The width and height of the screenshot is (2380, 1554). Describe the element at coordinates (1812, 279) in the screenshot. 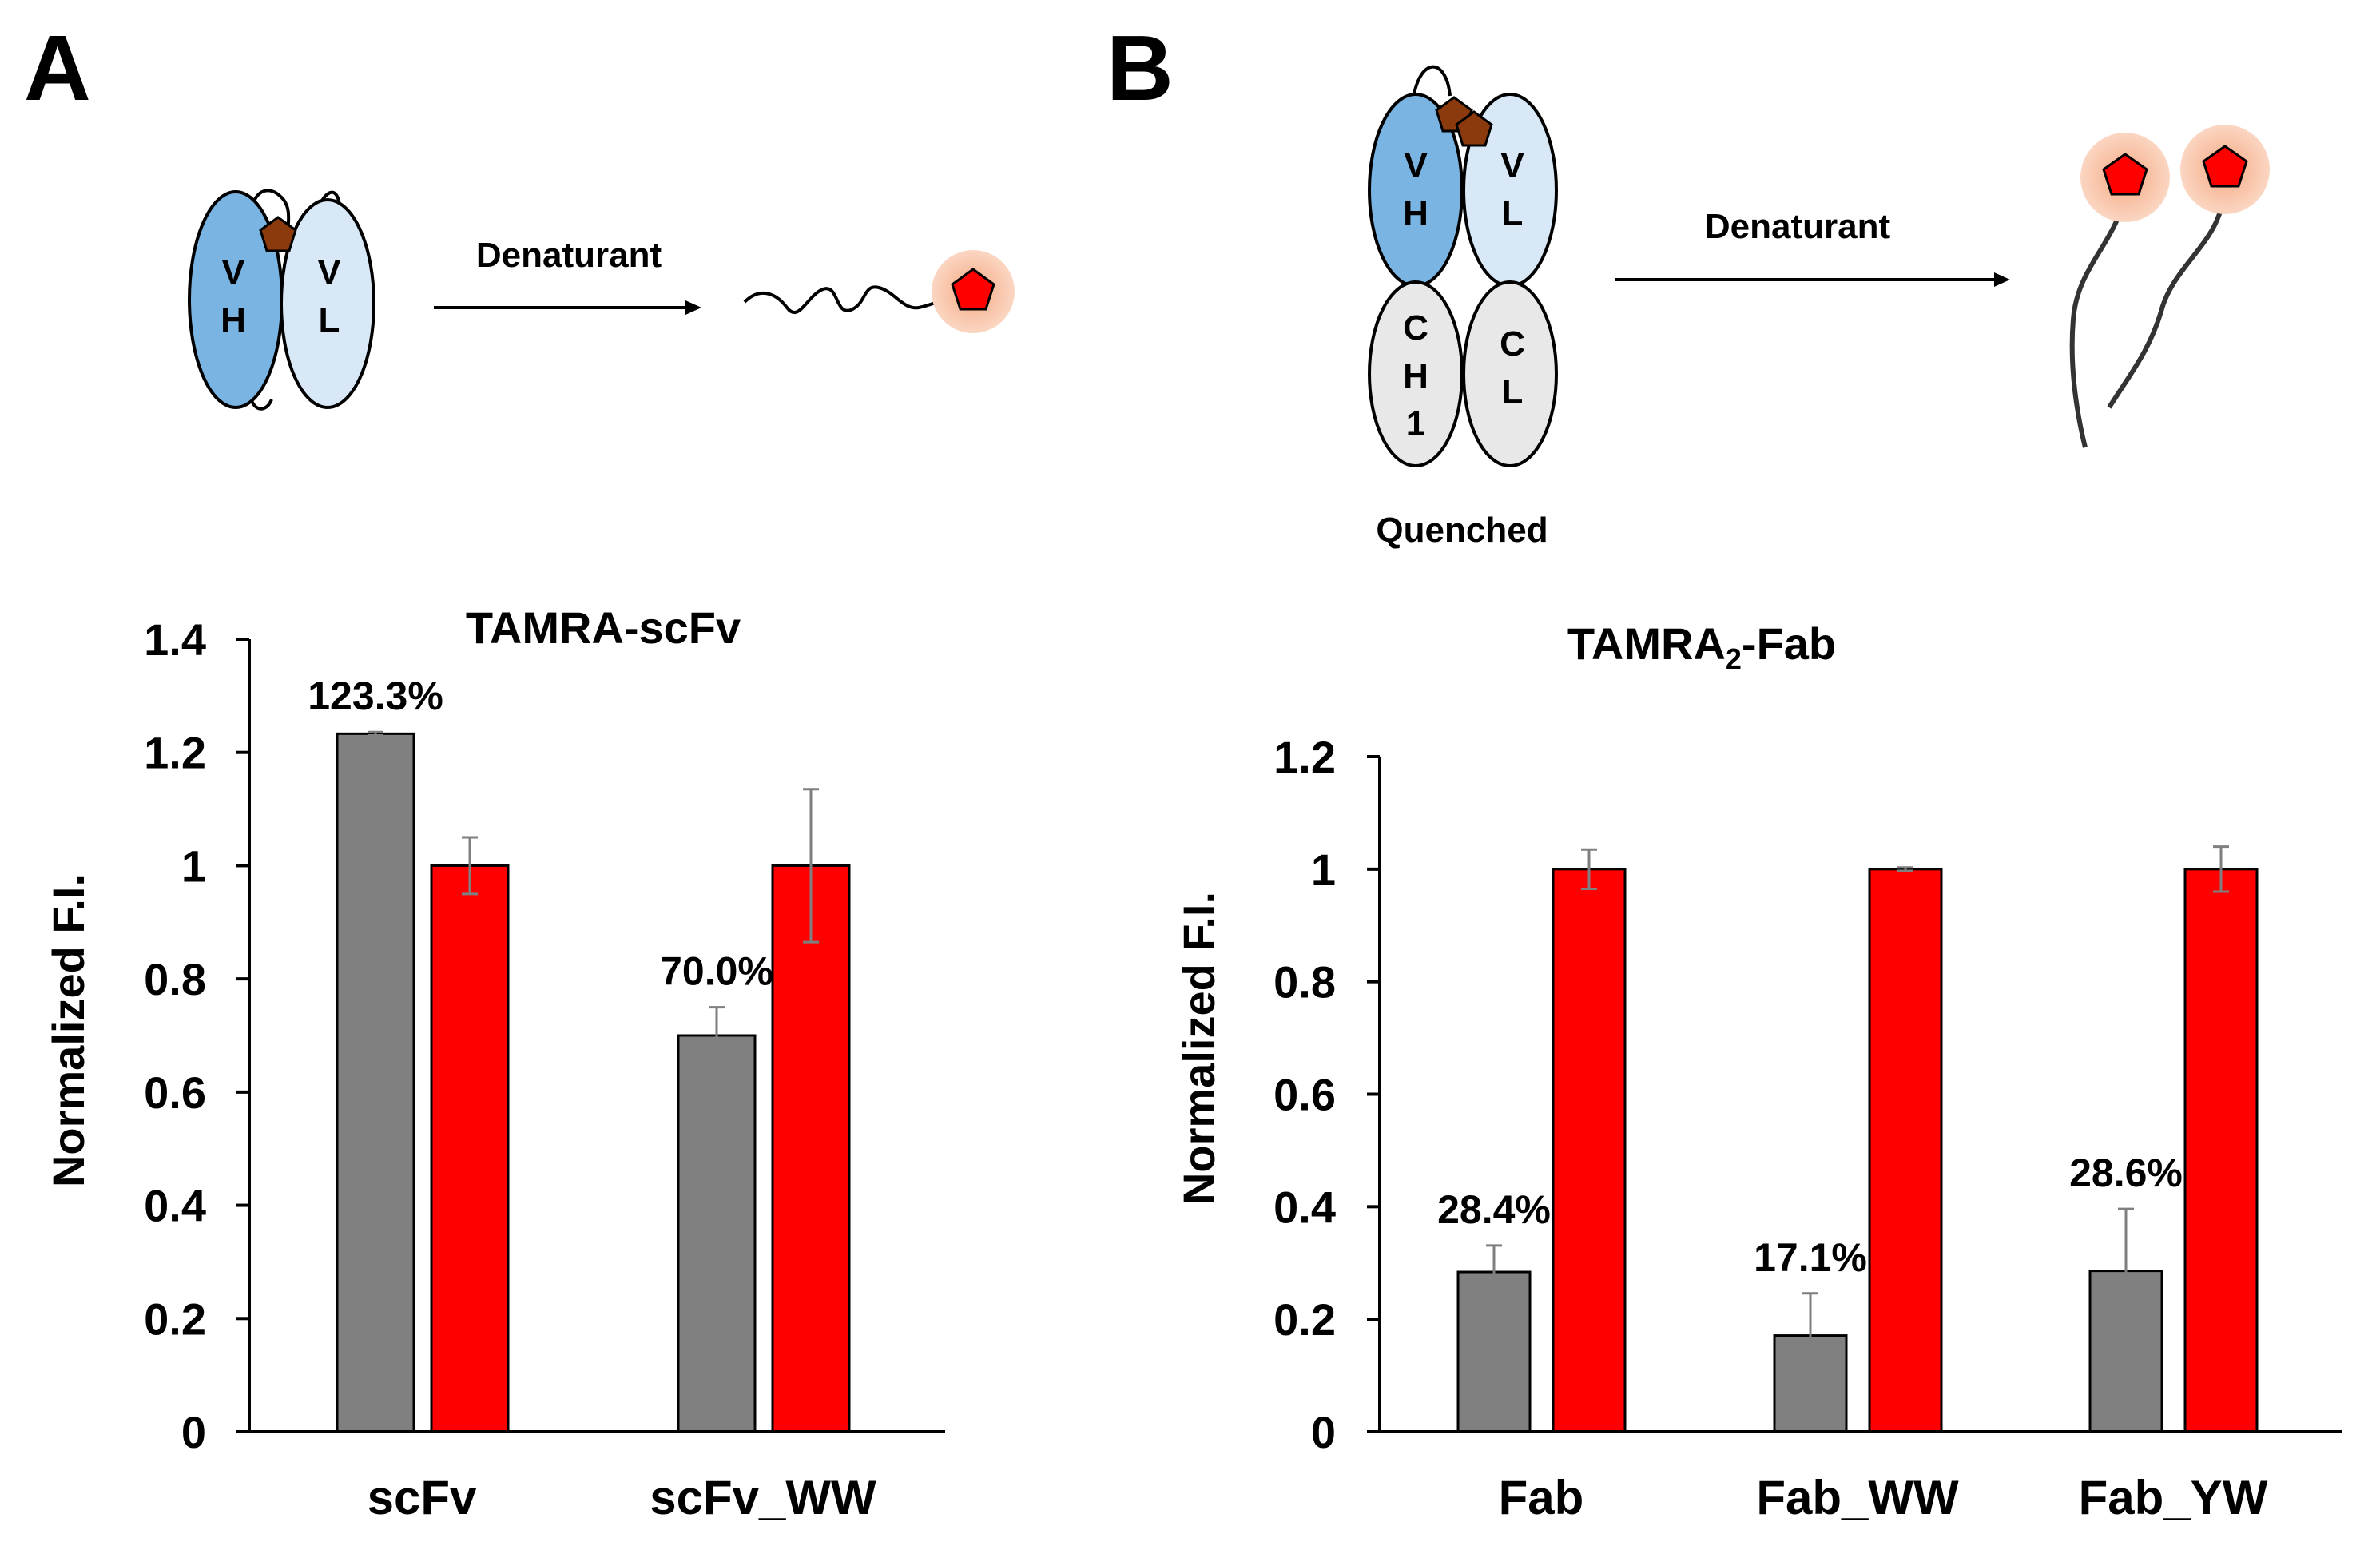

I see `panel-b-arrow` at that location.